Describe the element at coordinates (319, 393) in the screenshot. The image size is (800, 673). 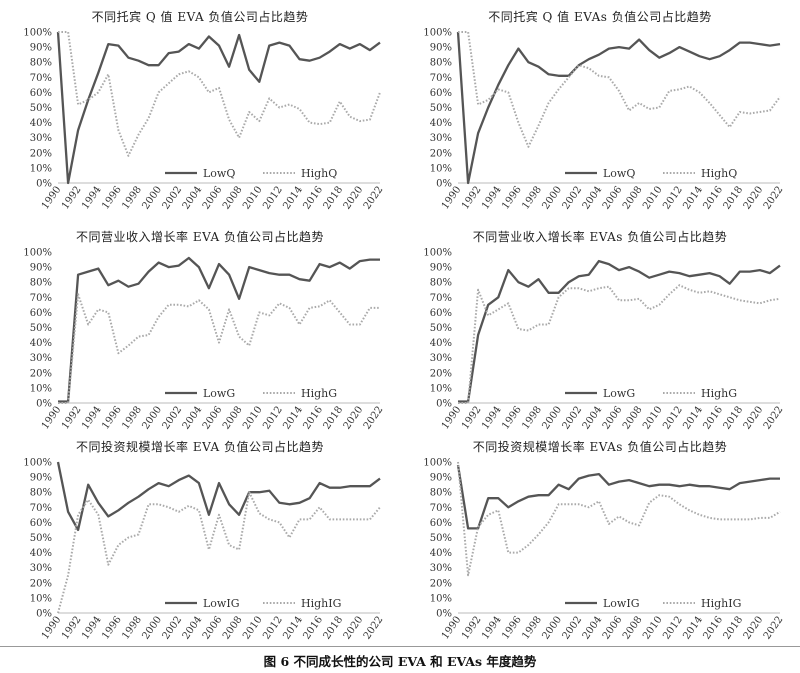
I see `legend-label-highg: HighG` at that location.